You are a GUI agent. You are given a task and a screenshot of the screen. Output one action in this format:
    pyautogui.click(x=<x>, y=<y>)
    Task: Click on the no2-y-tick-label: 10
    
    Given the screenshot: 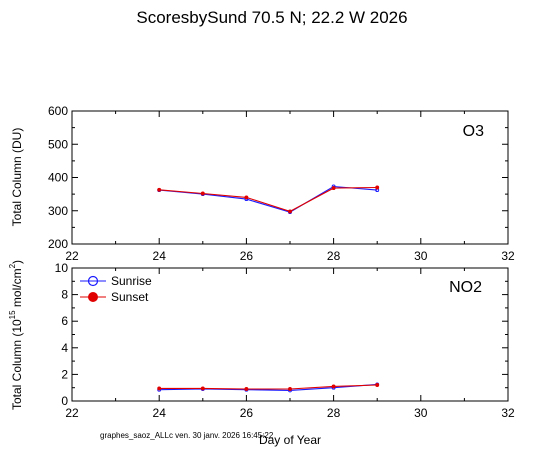 What is the action you would take?
    pyautogui.click(x=62, y=268)
    